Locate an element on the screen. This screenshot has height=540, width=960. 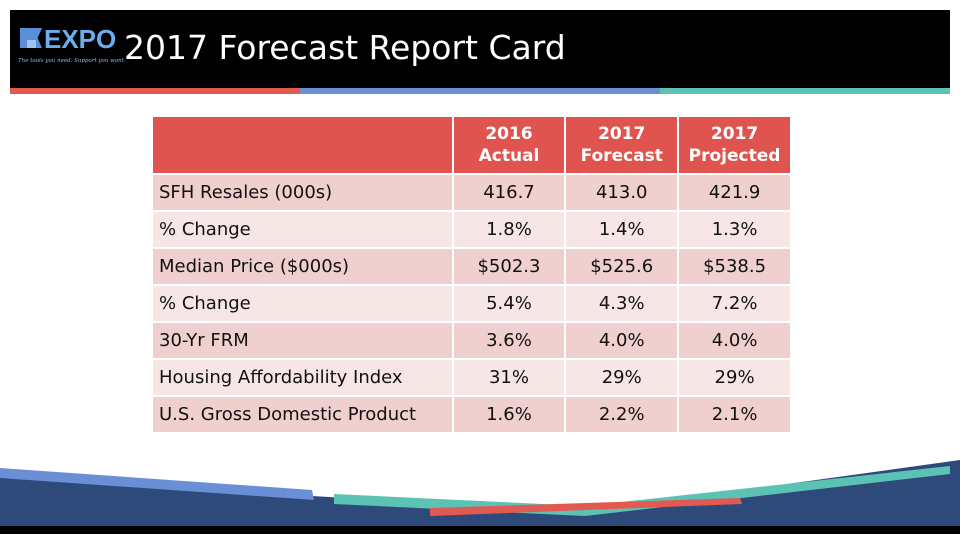
cell-2017-forecast: $525.6 is located at coordinates (622, 266).